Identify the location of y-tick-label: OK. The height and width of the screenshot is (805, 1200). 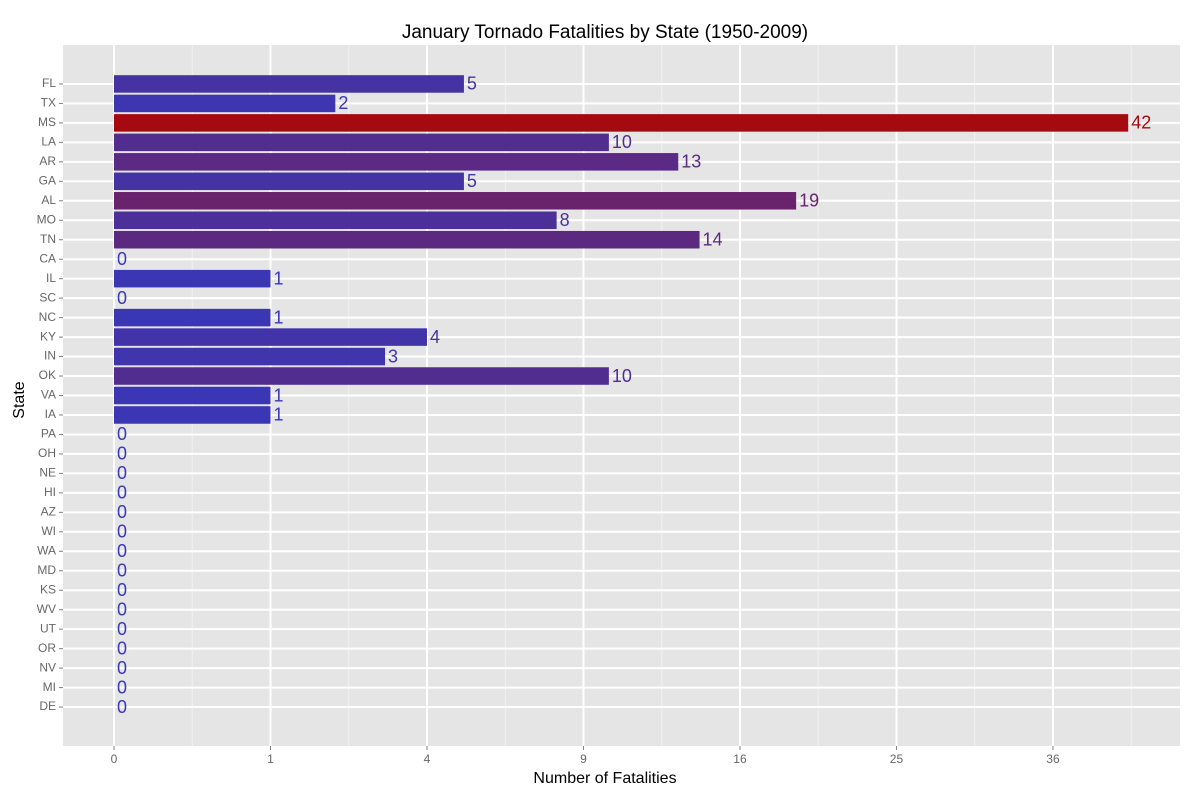
(47, 375).